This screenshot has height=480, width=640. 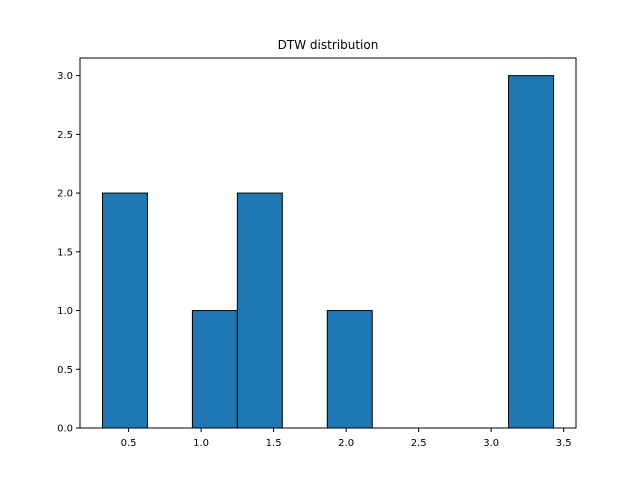 I want to click on chart-title: DTW distribution, so click(x=328, y=45).